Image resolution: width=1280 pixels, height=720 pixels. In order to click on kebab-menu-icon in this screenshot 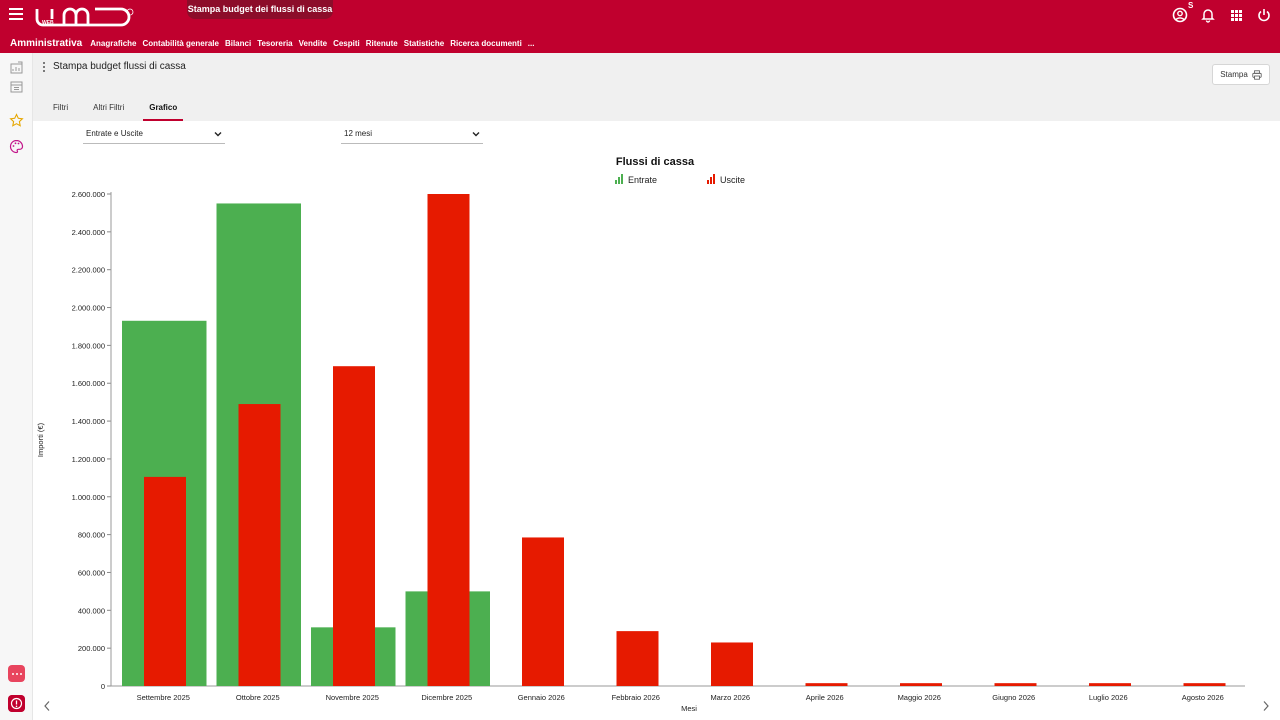, I will do `click(44, 67)`.